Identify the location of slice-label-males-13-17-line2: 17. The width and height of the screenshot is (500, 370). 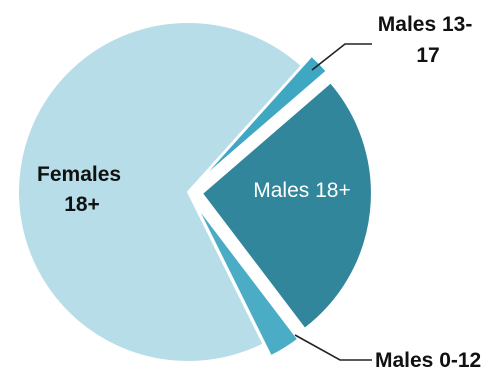
(427, 55).